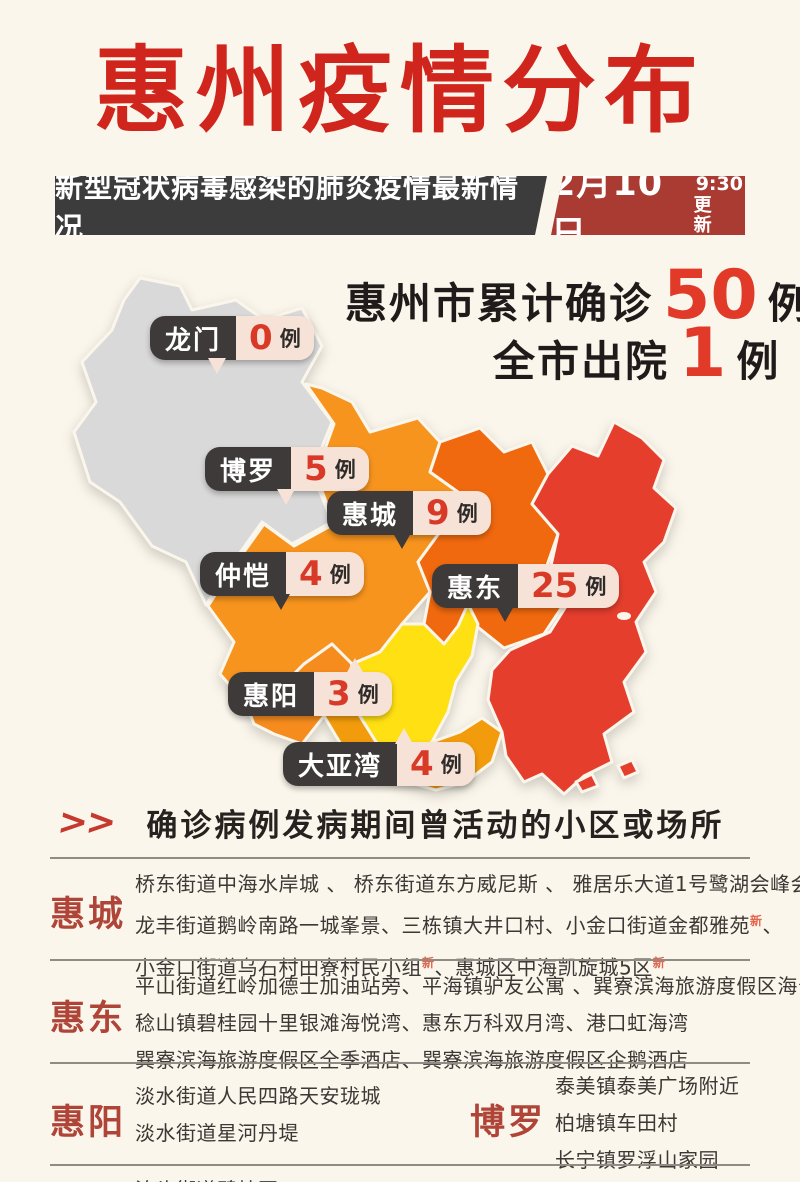 The width and height of the screenshot is (800, 1182). What do you see at coordinates (555, 586) in the screenshot?
I see `district-count: 25` at bounding box center [555, 586].